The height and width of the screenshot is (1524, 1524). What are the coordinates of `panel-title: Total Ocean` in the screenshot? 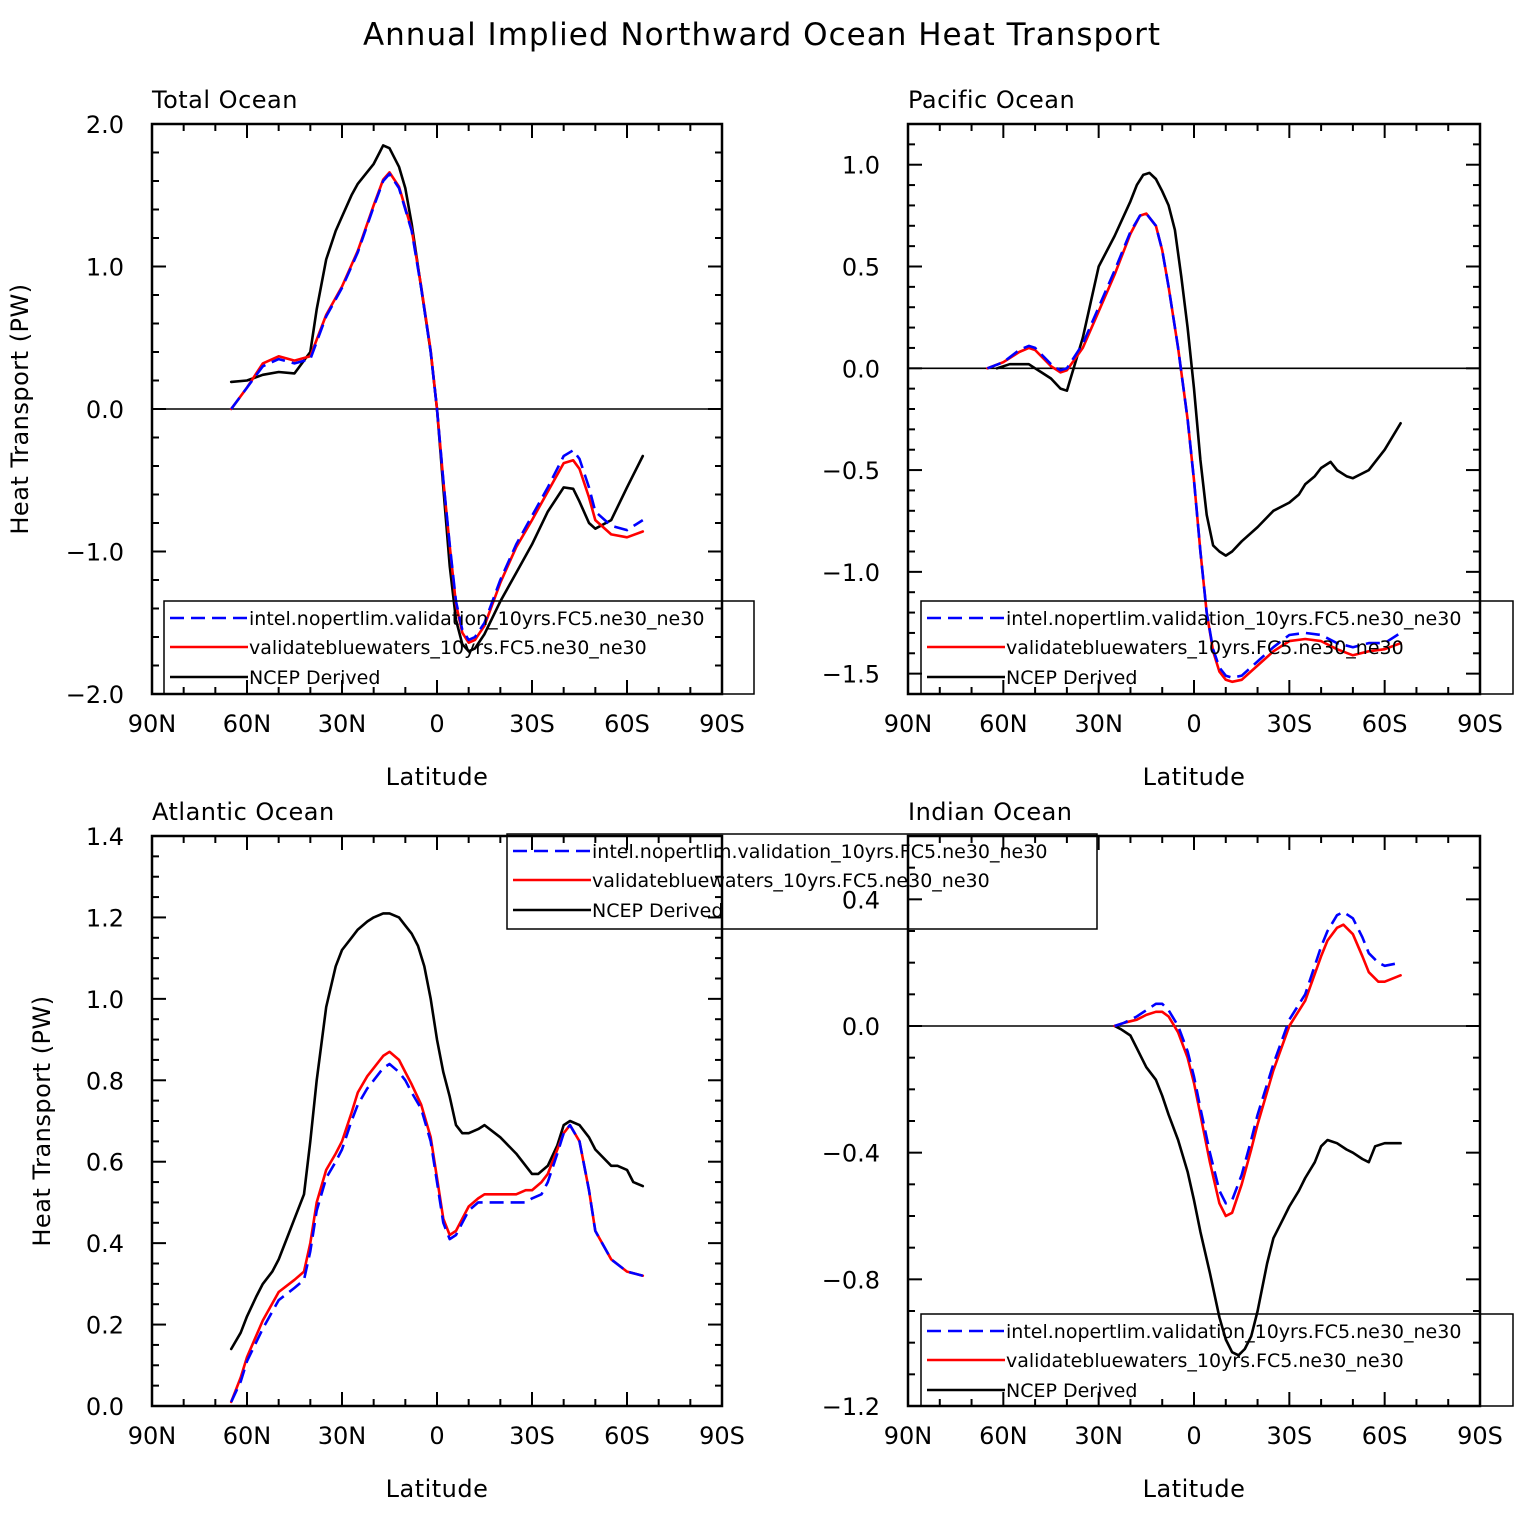 It's located at (224, 100).